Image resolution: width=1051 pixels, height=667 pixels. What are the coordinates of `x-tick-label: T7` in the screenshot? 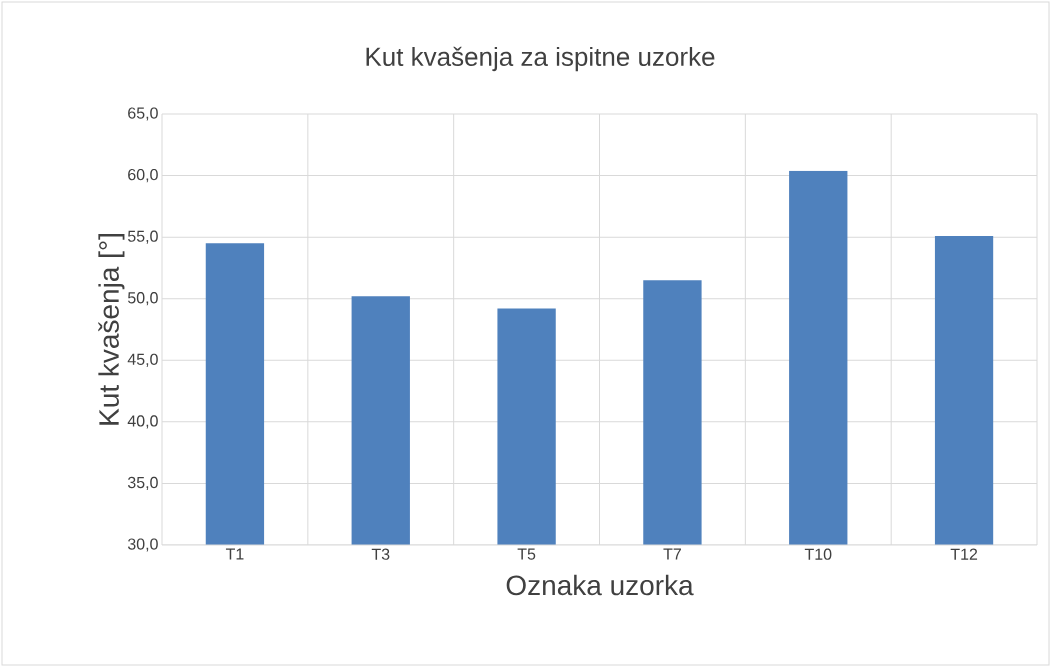 It's located at (672, 554).